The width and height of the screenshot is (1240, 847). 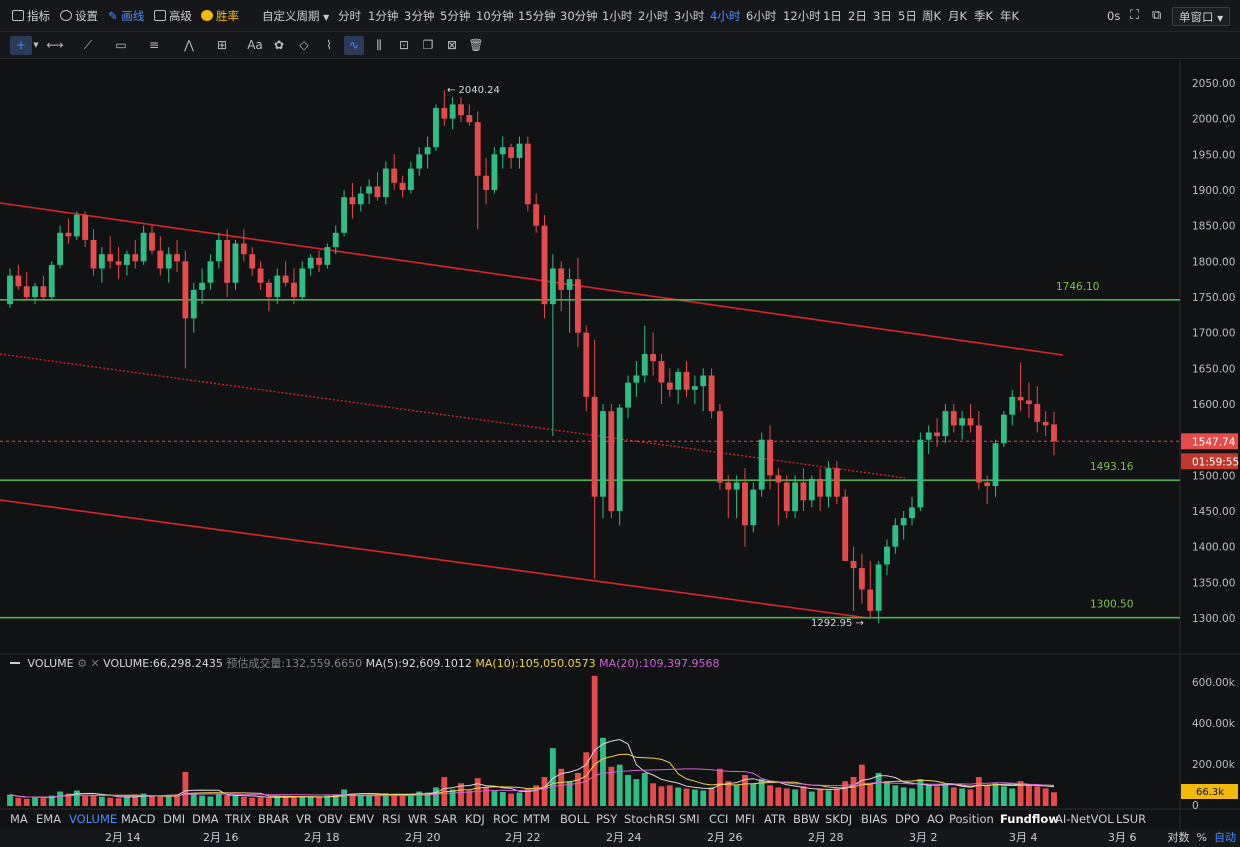 I want to click on period-8: 2小时, so click(x=653, y=16).